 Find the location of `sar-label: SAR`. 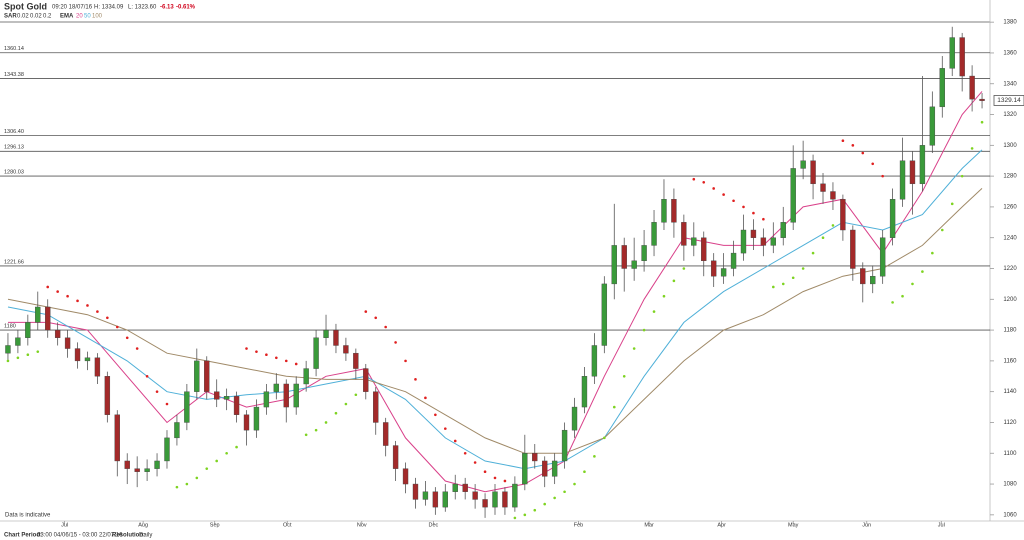

sar-label: SAR is located at coordinates (10, 17).